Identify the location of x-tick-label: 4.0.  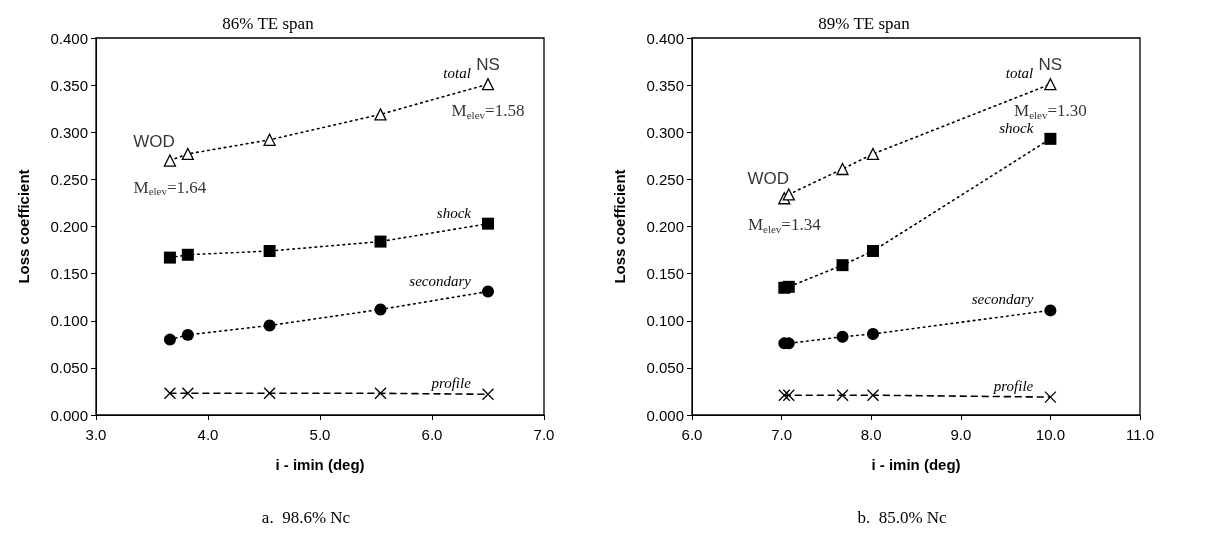
(208, 434).